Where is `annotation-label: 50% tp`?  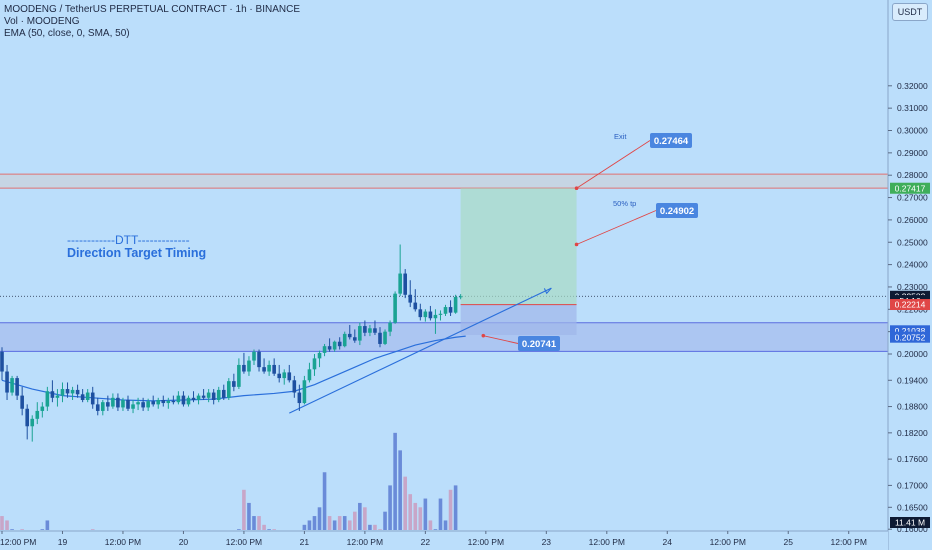 annotation-label: 50% tp is located at coordinates (624, 203).